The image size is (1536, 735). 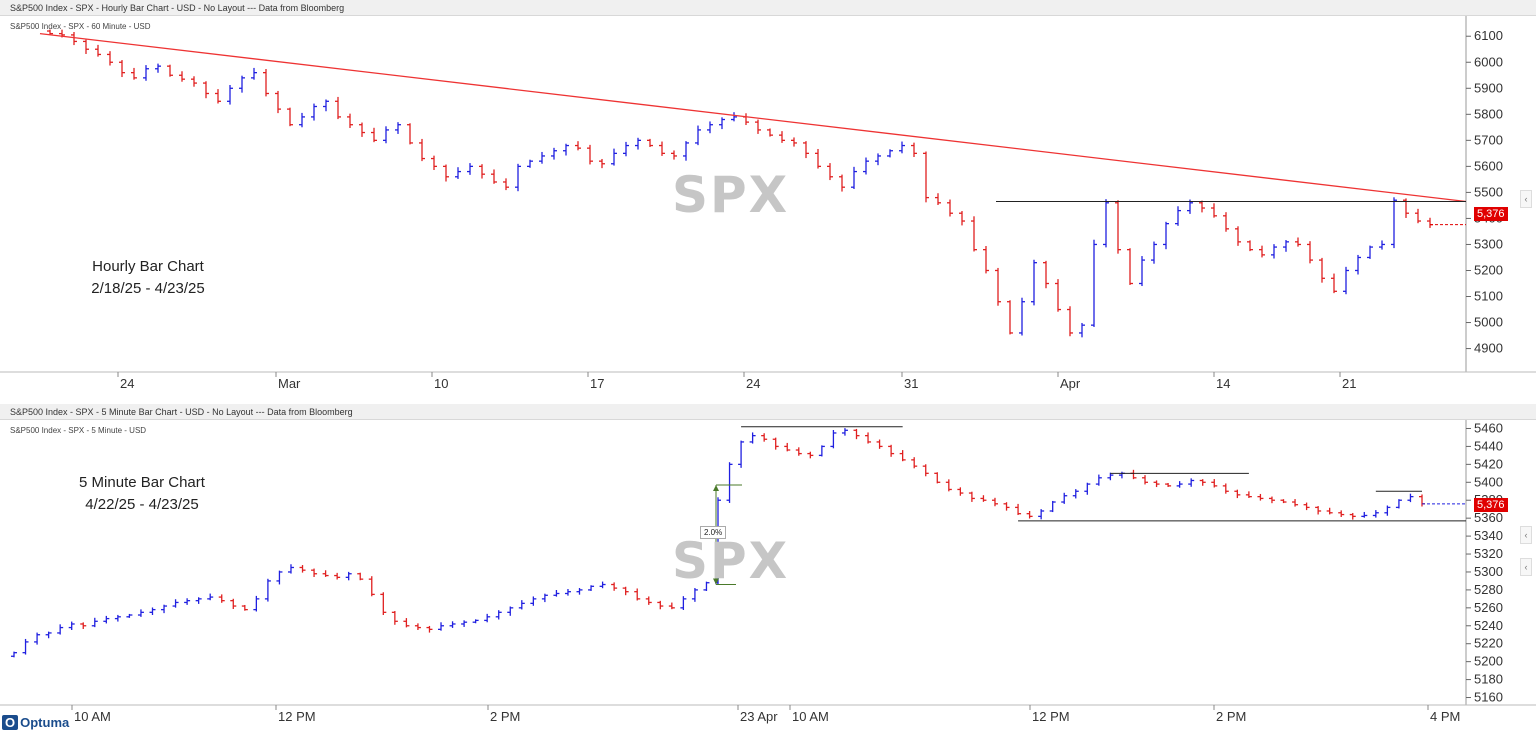 What do you see at coordinates (731, 195) in the screenshot?
I see `watermark-top: SPX` at bounding box center [731, 195].